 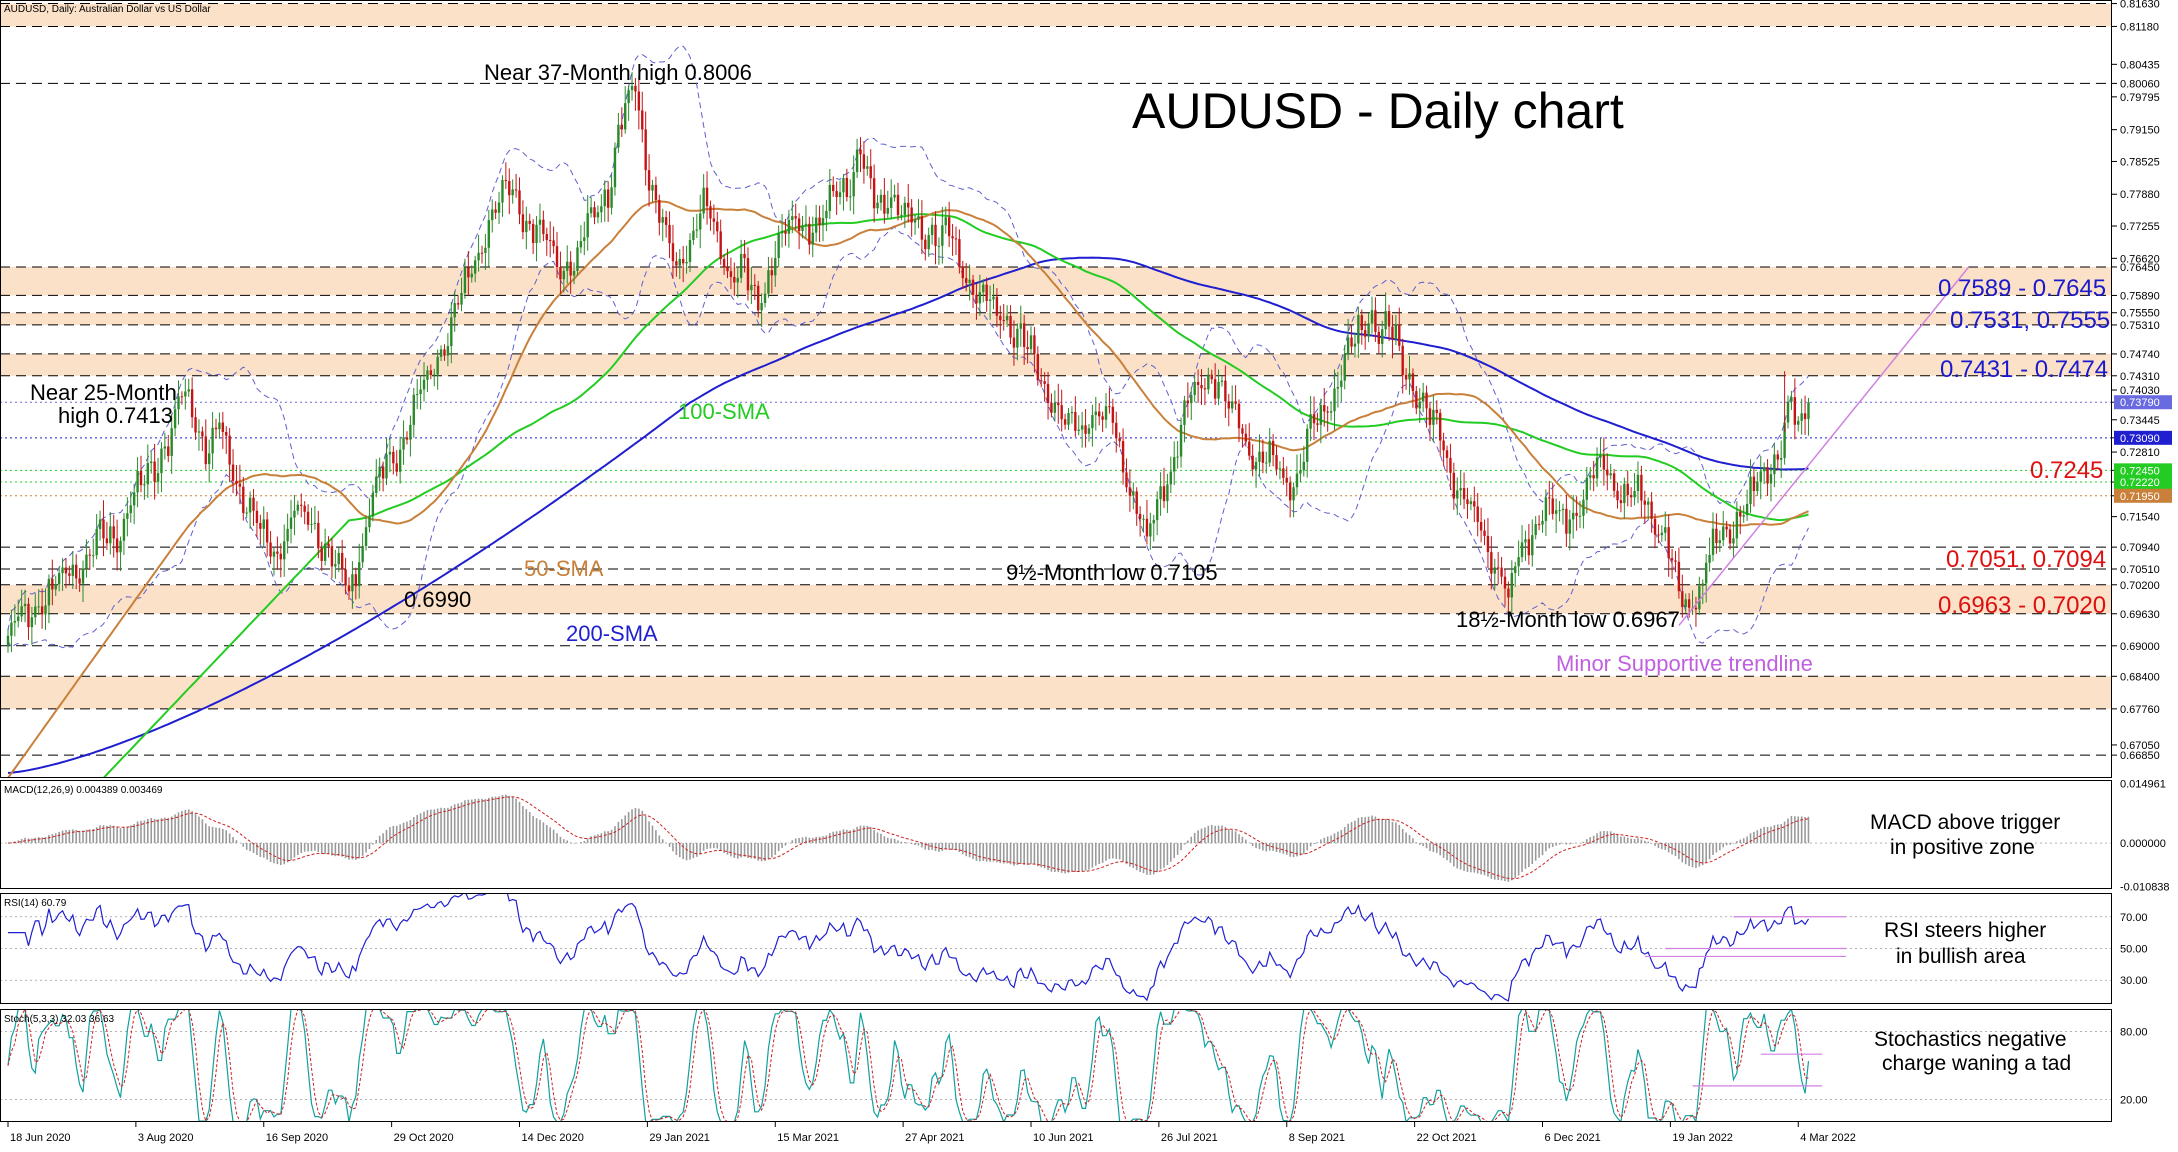 I want to click on support-resistance-zone, so click(x=1056, y=281).